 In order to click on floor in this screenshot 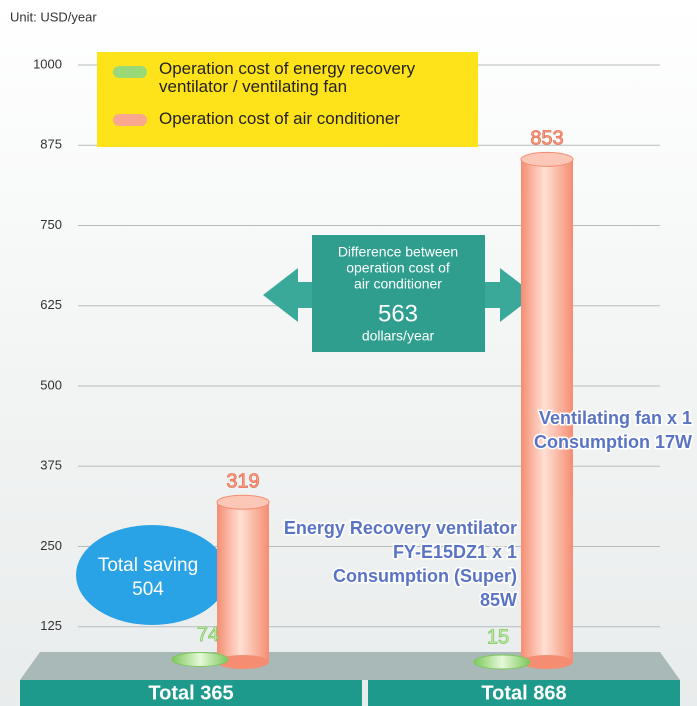, I will do `click(350, 666)`.